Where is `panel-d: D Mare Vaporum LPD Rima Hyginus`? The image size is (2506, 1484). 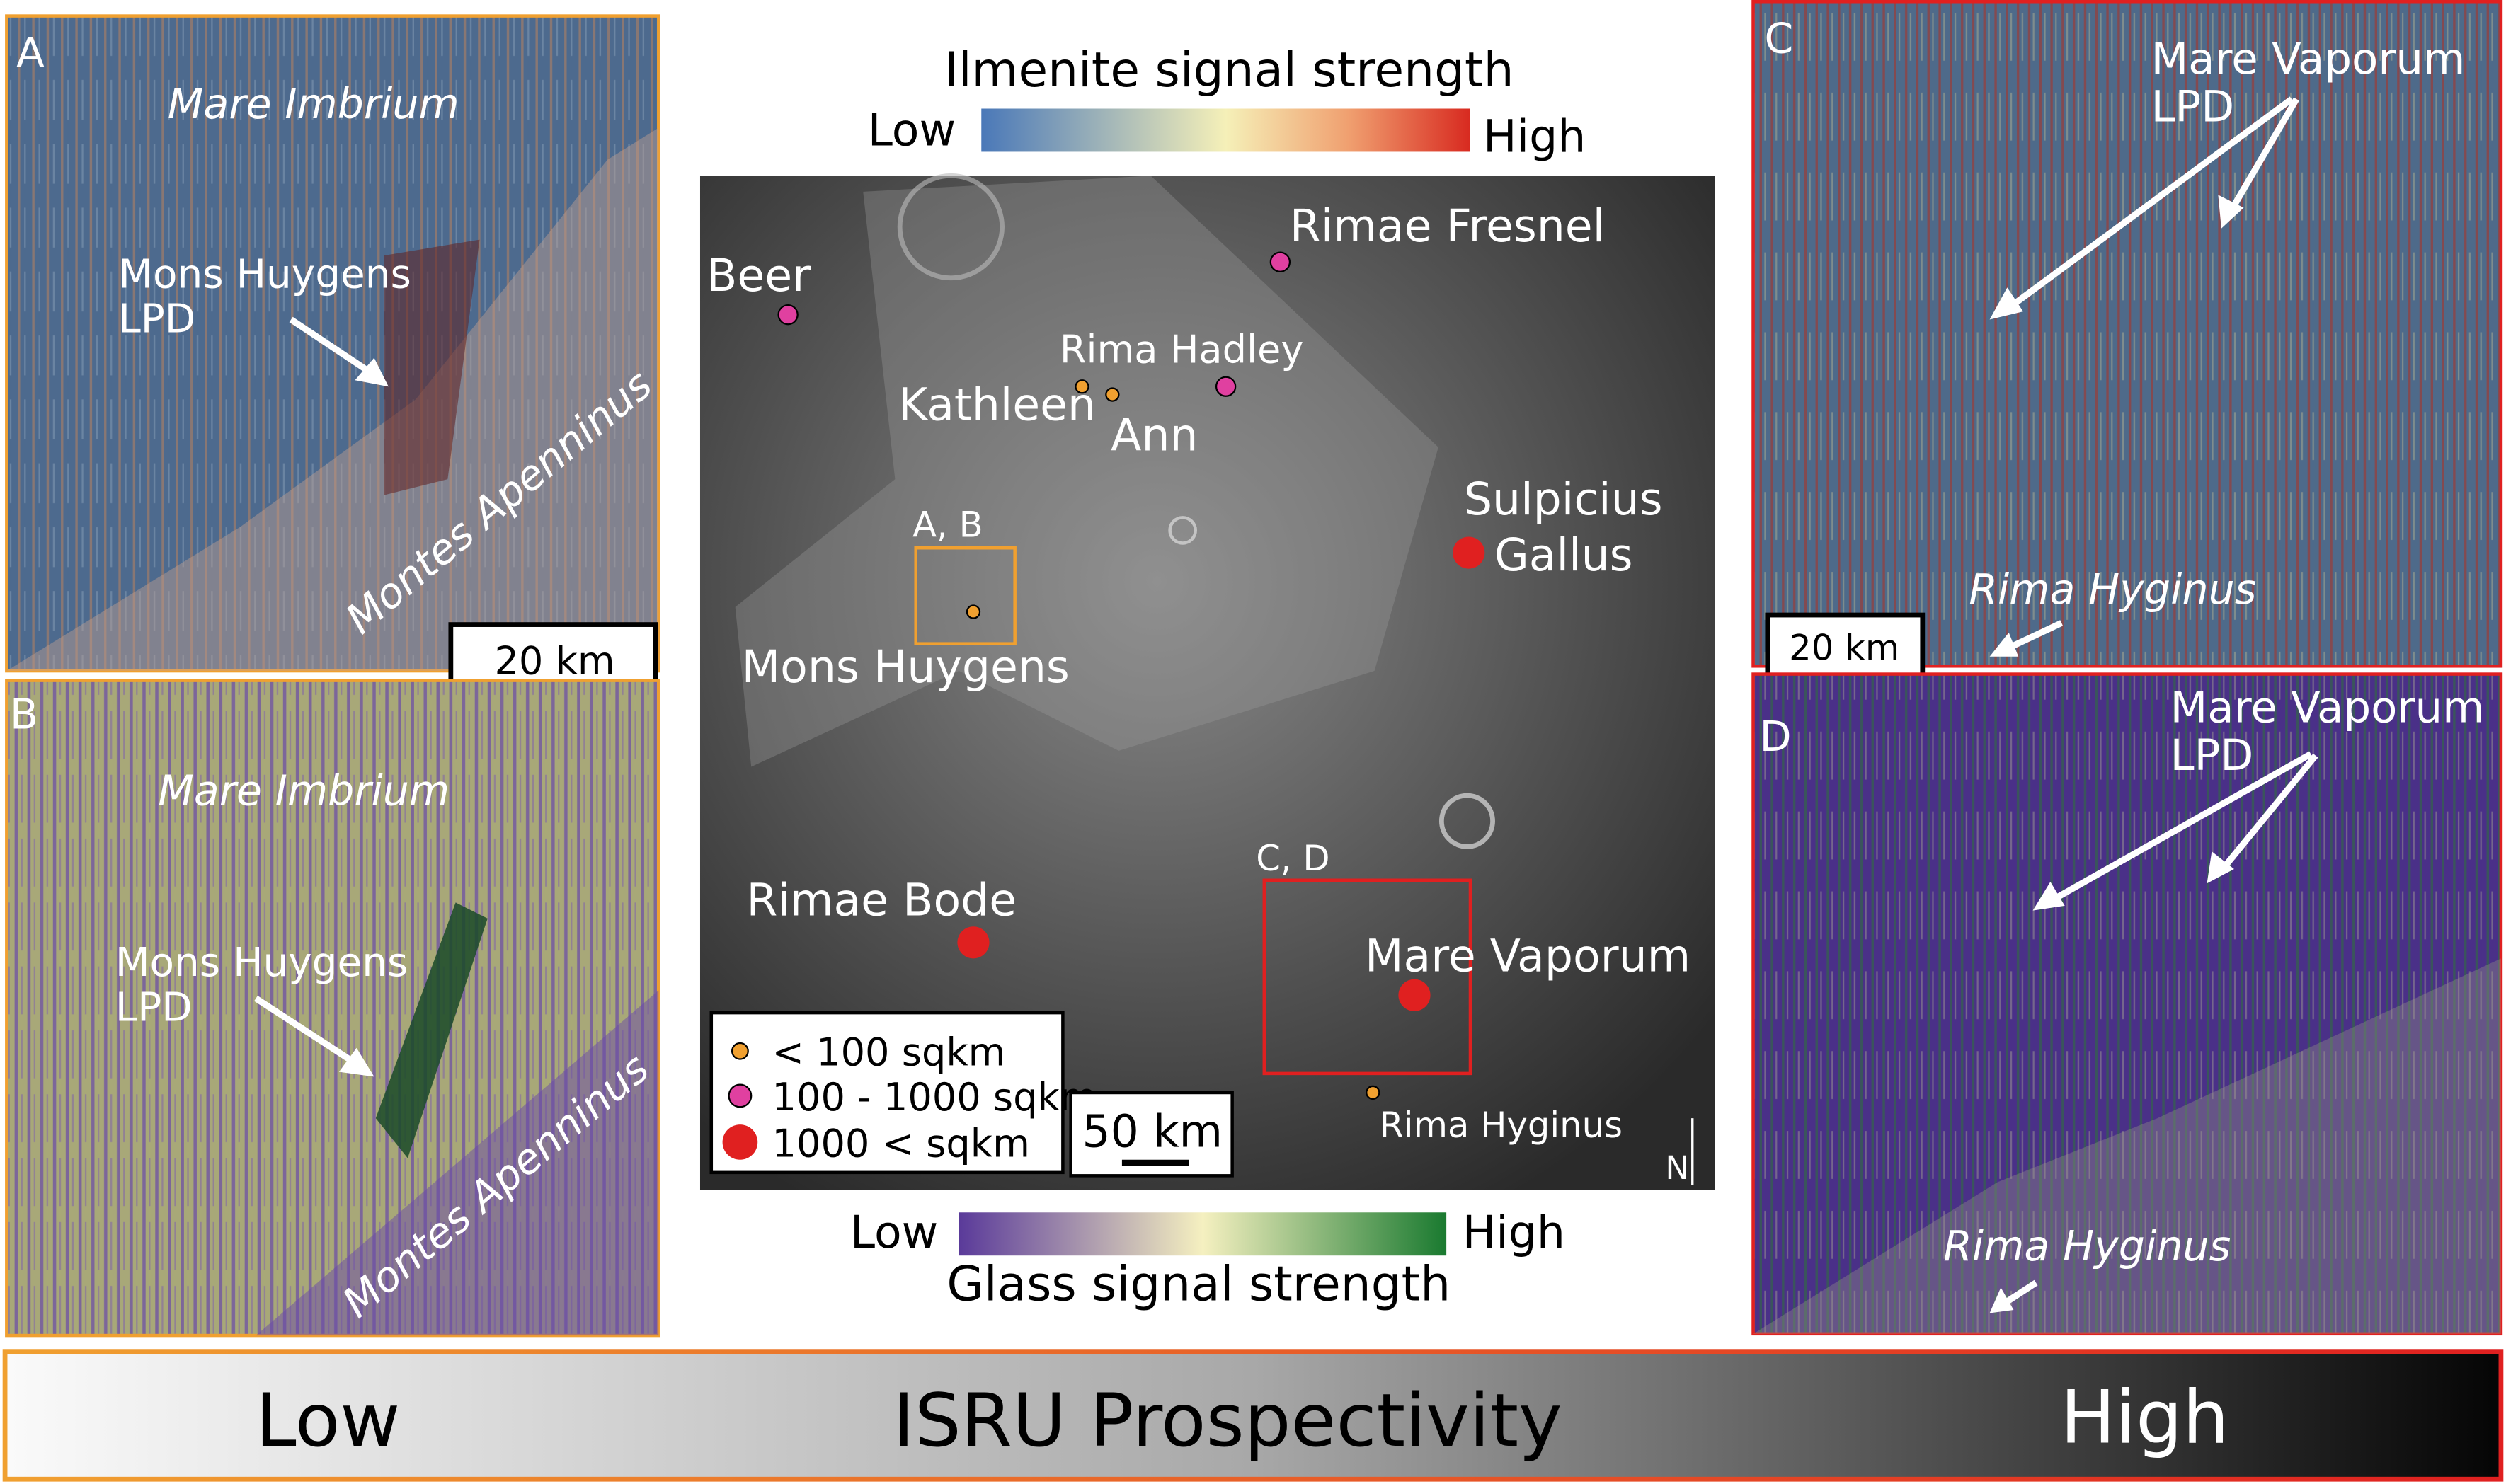
panel-d: D Mare Vaporum LPD Rima Hyginus is located at coordinates (2127, 1004).